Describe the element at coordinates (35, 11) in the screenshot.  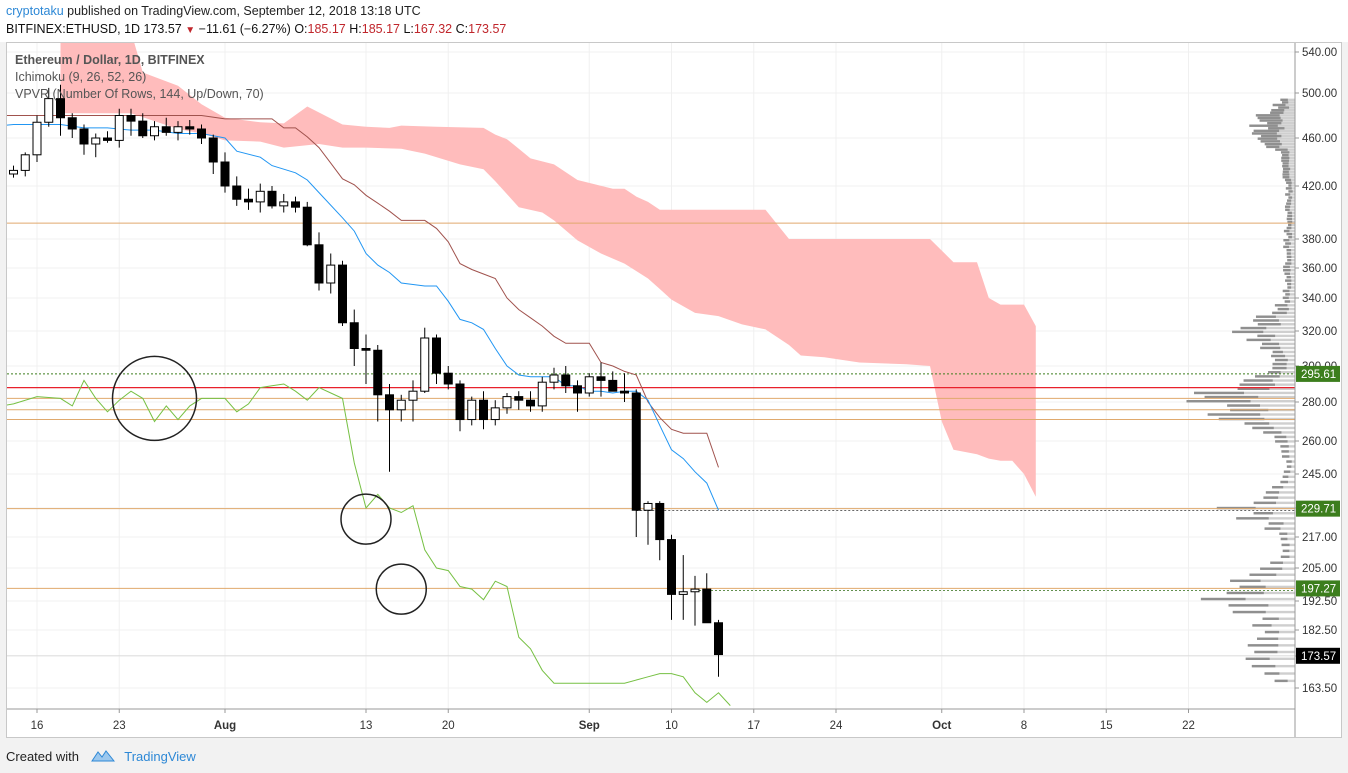
I see `author-link: cryptotaku` at that location.